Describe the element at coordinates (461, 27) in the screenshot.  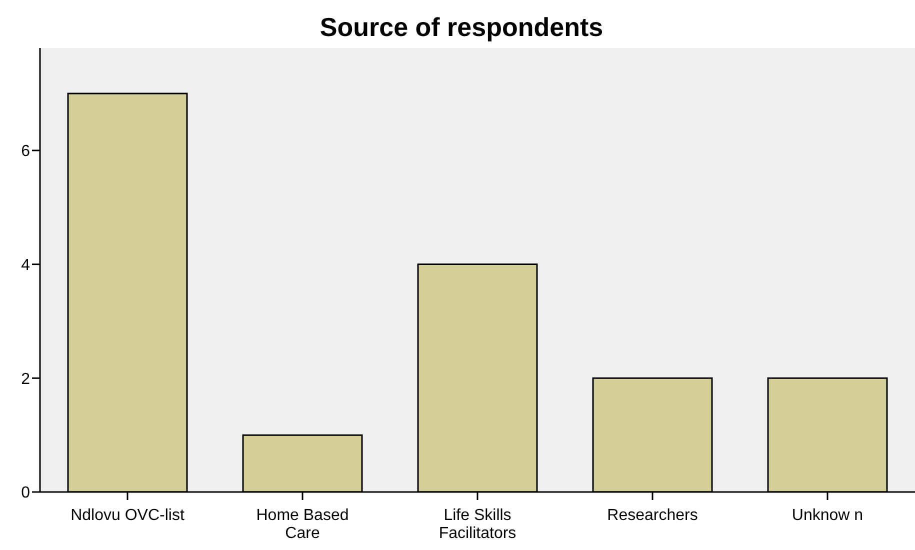
I see `chart-title: Source of respondents` at that location.